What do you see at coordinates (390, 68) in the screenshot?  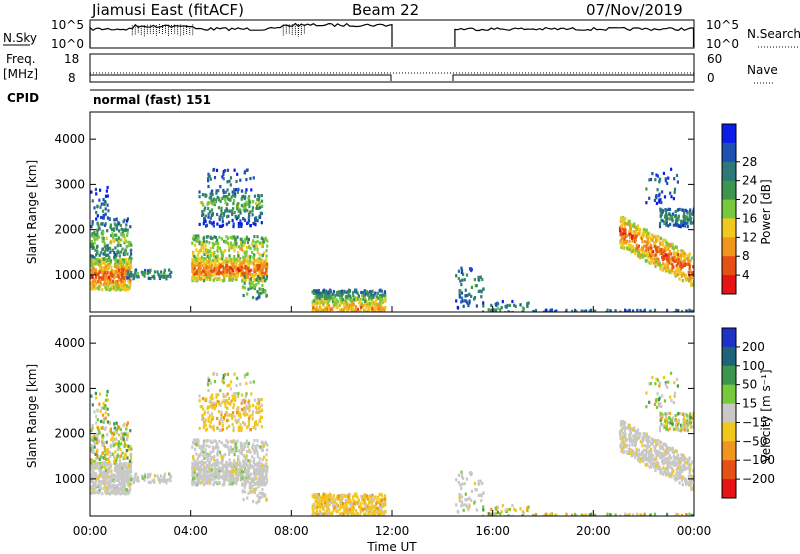 I see `freq-panel: Freq. [MHz] 18 8 60 0 Nave` at bounding box center [390, 68].